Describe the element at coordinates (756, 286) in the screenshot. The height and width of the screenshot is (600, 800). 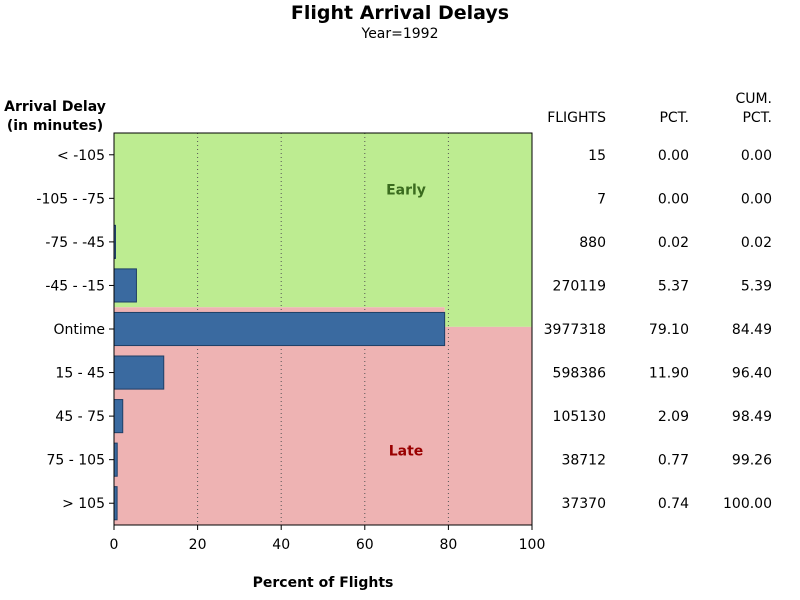
I see `cum-pct-value: 5.39` at that location.